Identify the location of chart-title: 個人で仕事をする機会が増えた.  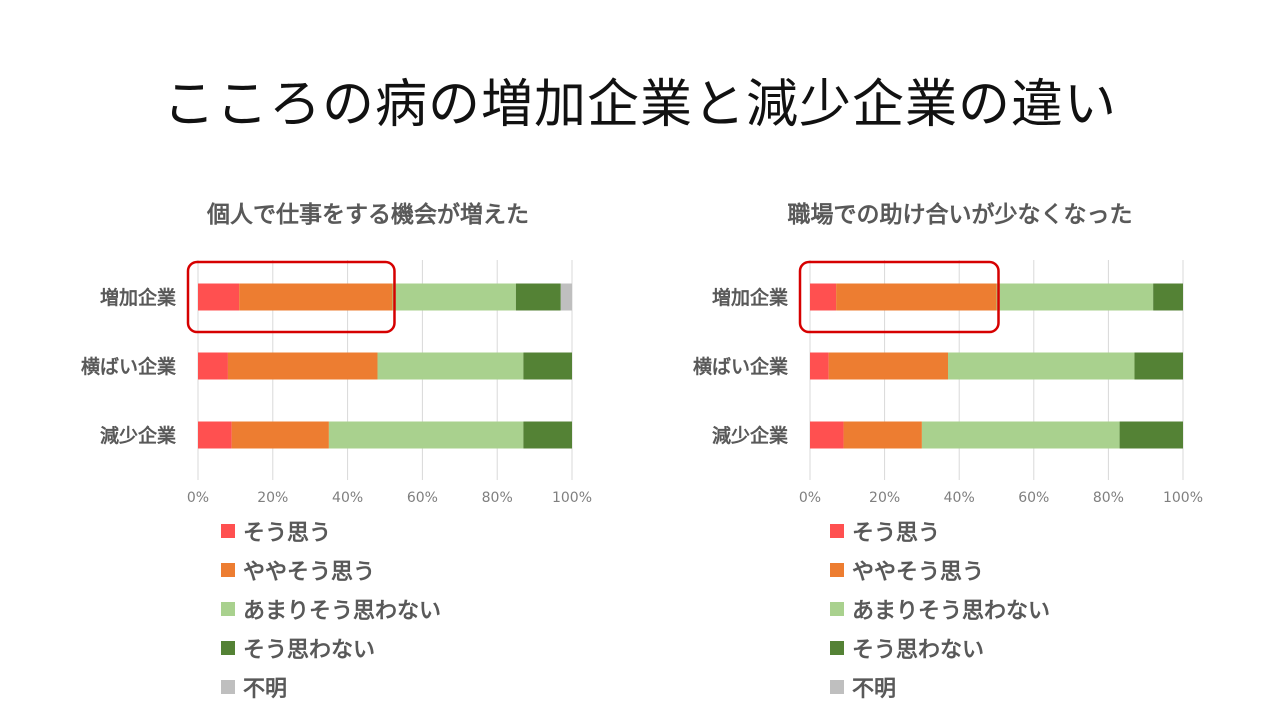
(368, 215).